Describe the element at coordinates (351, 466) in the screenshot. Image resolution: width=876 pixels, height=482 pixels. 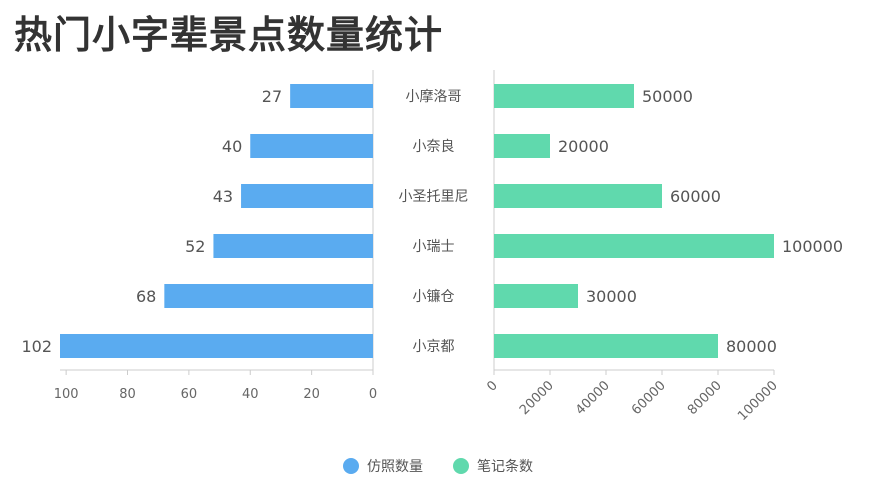
I see `legend-swatch-left` at that location.